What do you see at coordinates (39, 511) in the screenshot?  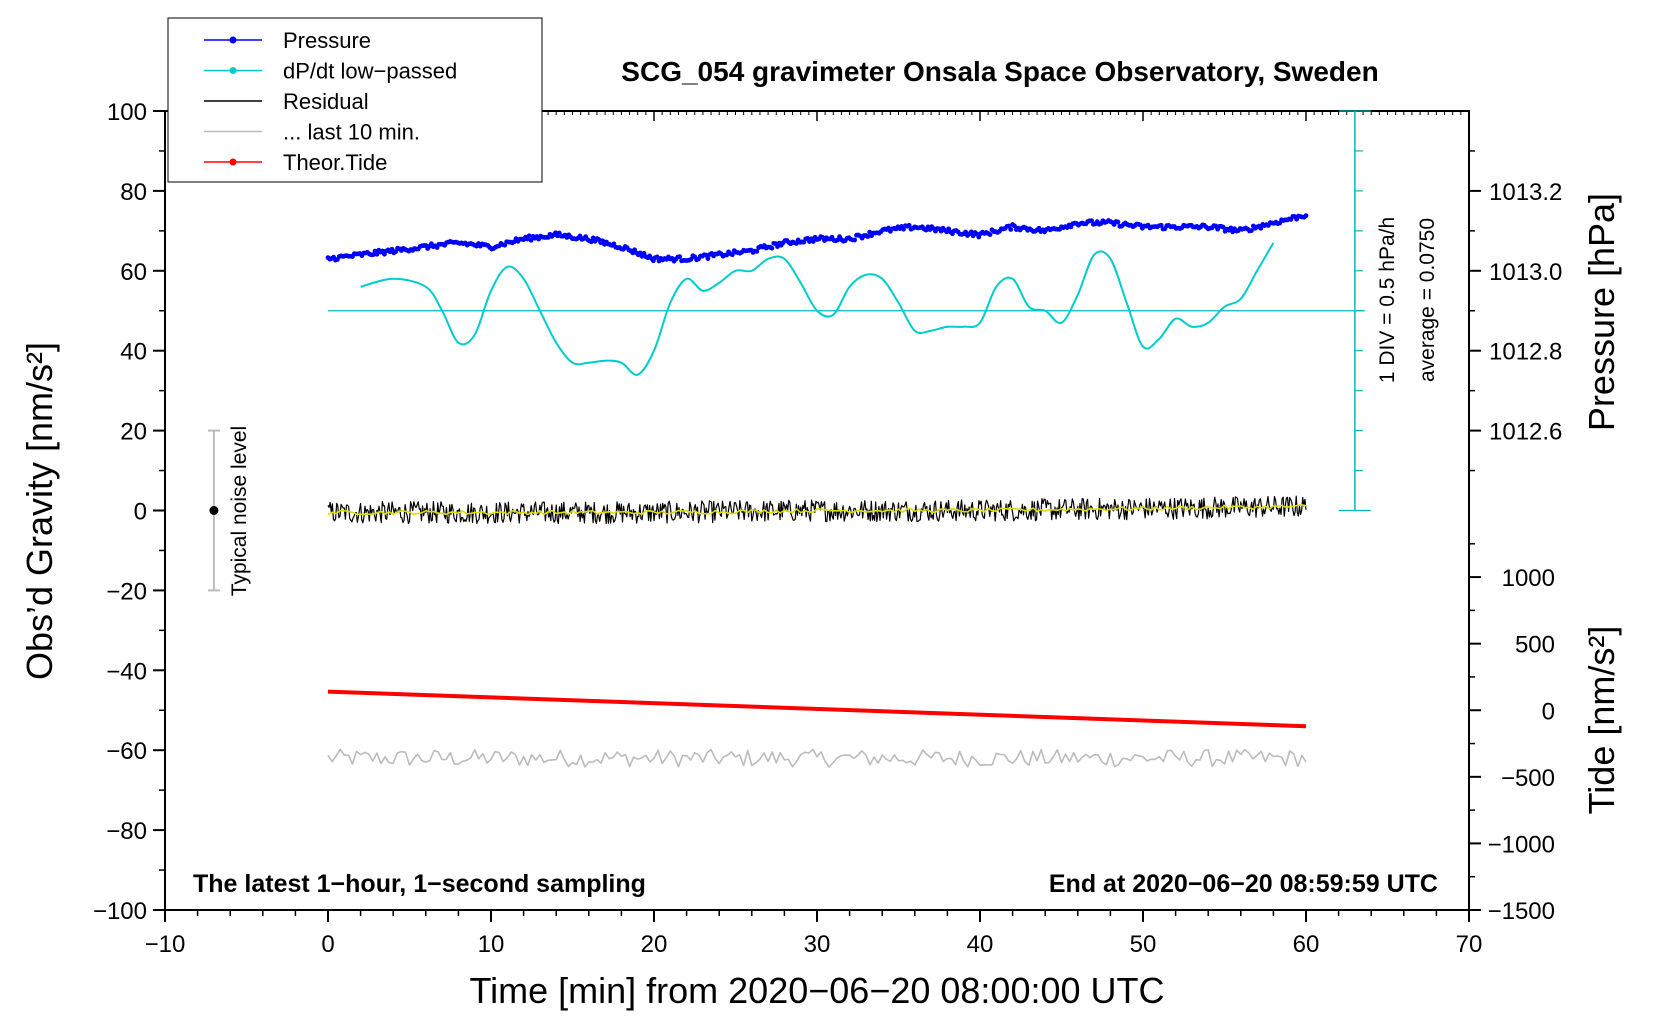 I see `y-axis-label-left: Obs’d Gravity [nm/s²]` at bounding box center [39, 511].